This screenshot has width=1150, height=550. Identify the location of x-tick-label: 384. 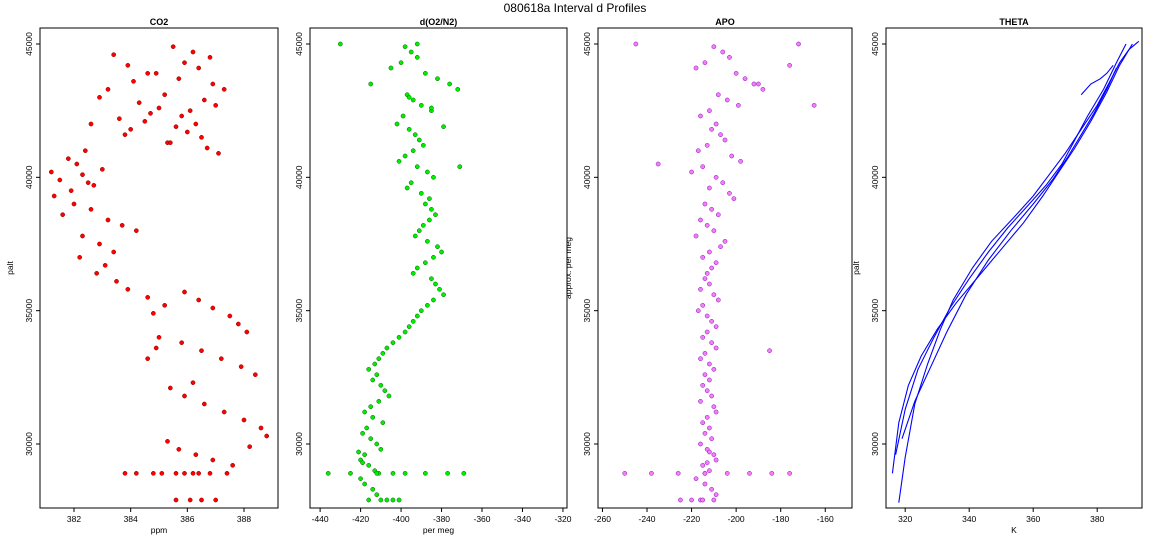
(131, 519).